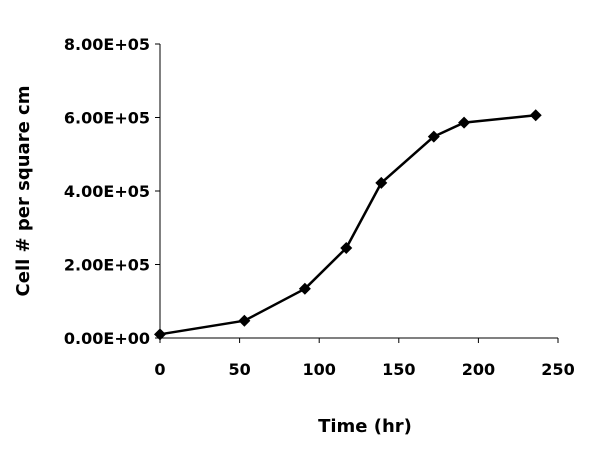 The image size is (600, 450). Describe the element at coordinates (398, 369) in the screenshot. I see `x-tick-label: 150` at that location.